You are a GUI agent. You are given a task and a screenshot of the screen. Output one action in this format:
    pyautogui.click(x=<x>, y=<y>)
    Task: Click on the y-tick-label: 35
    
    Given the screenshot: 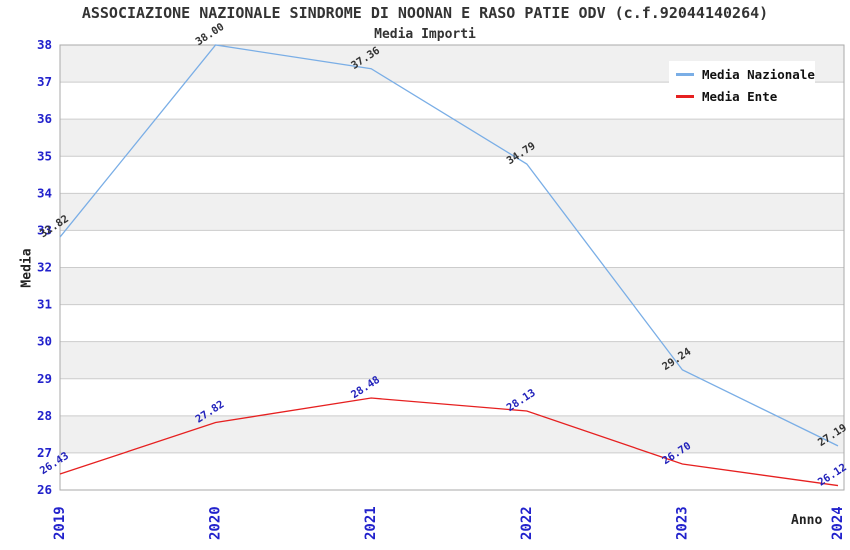 What is the action you would take?
    pyautogui.click(x=44, y=155)
    